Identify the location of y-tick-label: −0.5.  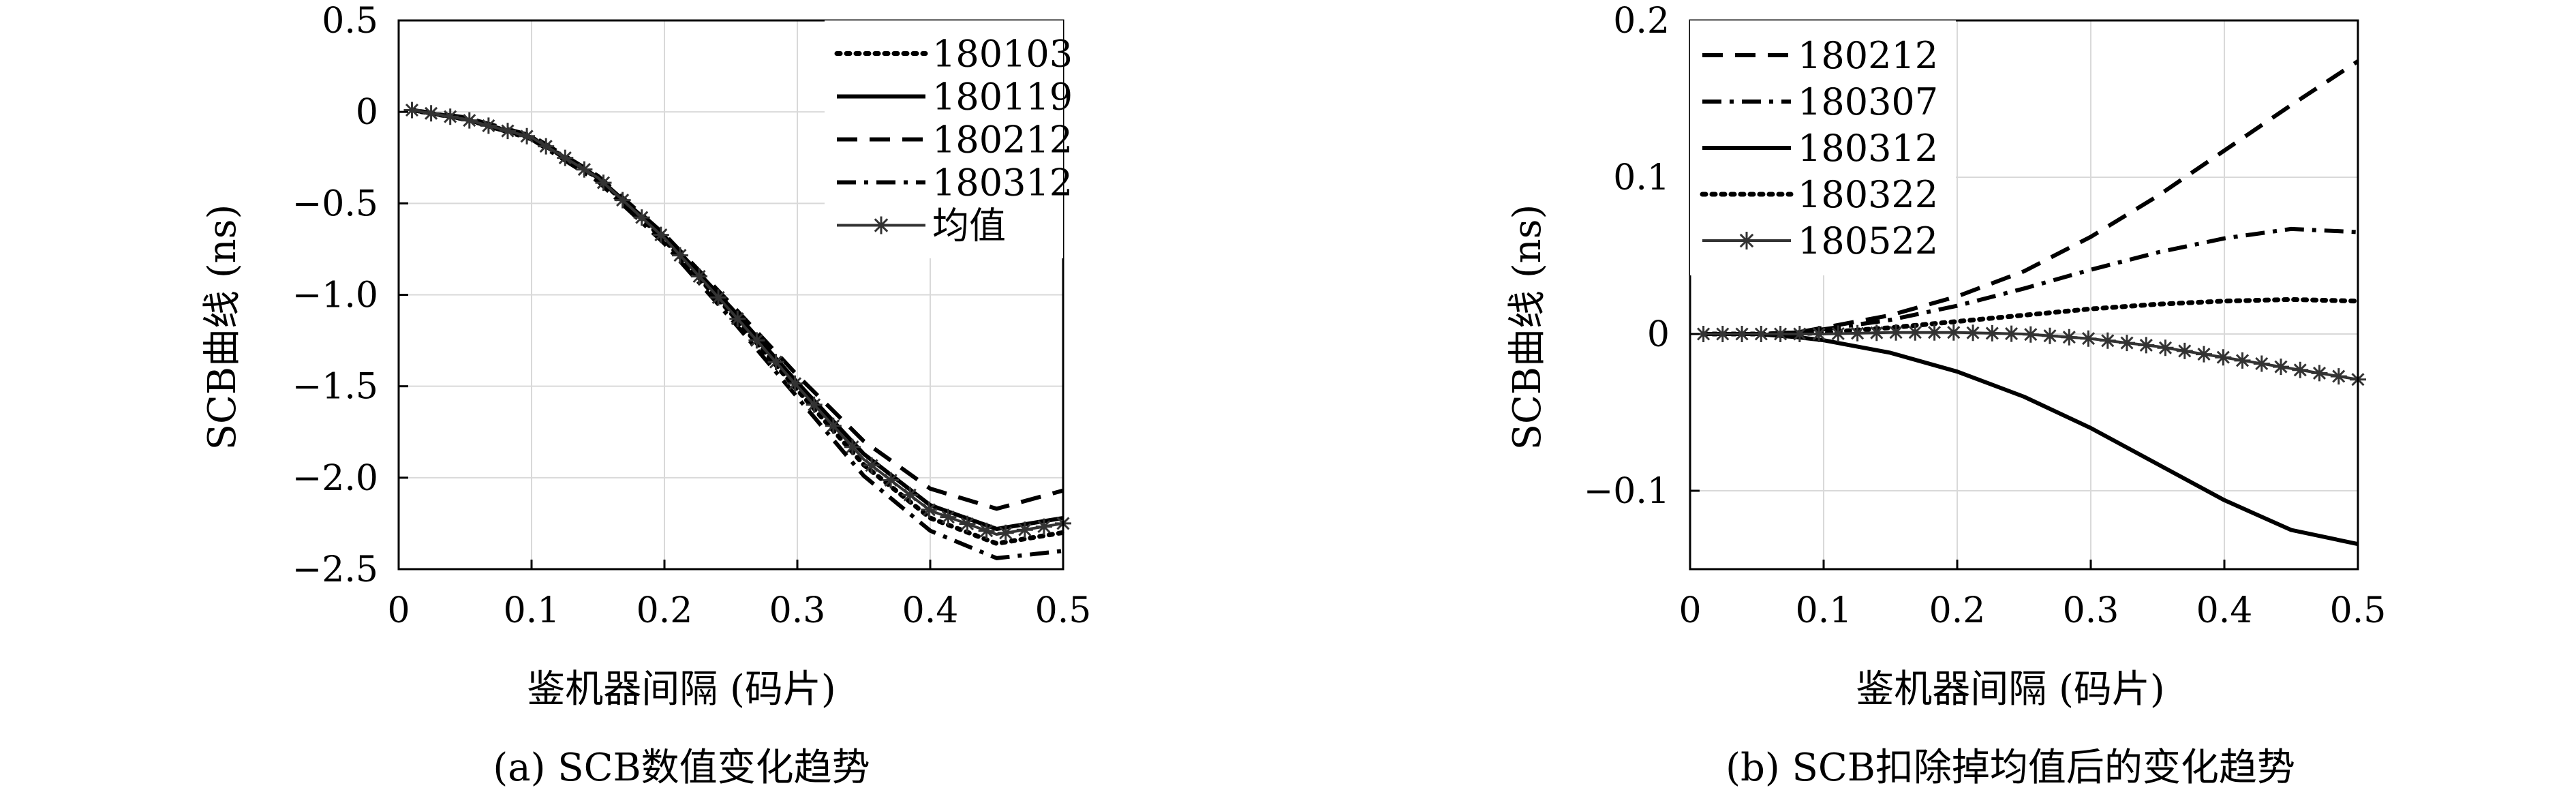
(335, 203).